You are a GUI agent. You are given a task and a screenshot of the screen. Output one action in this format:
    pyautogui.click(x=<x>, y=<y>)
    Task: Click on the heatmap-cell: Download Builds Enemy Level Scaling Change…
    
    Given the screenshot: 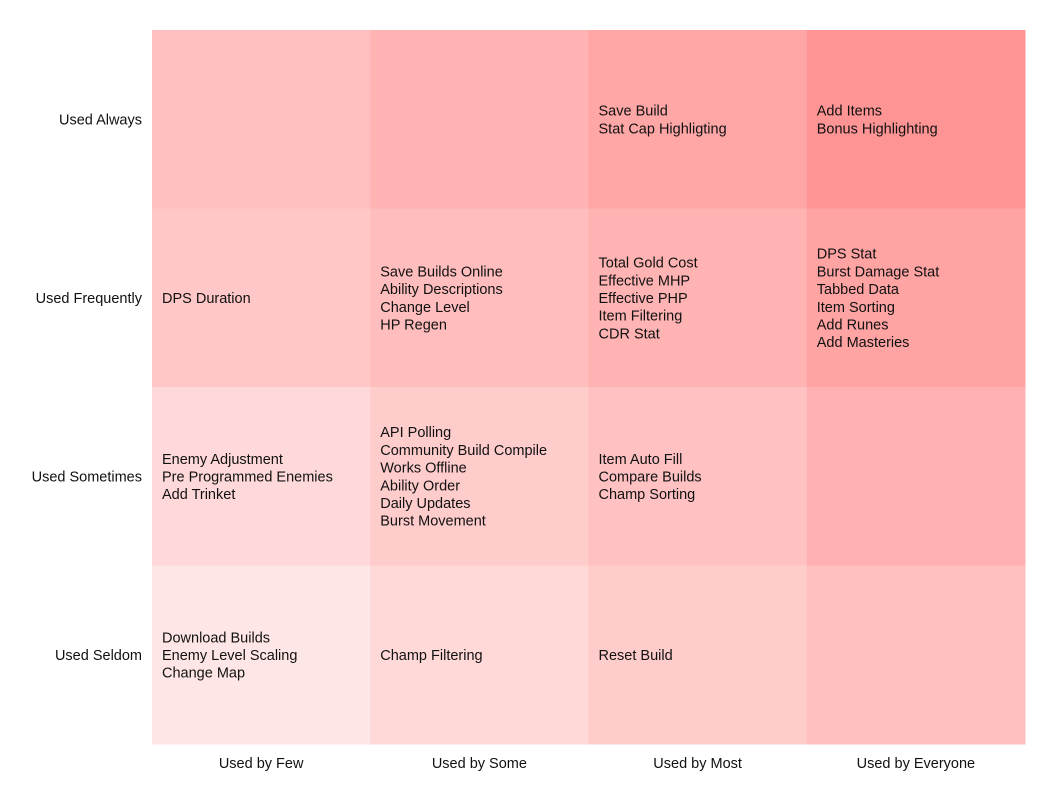 What is the action you would take?
    pyautogui.click(x=261, y=655)
    